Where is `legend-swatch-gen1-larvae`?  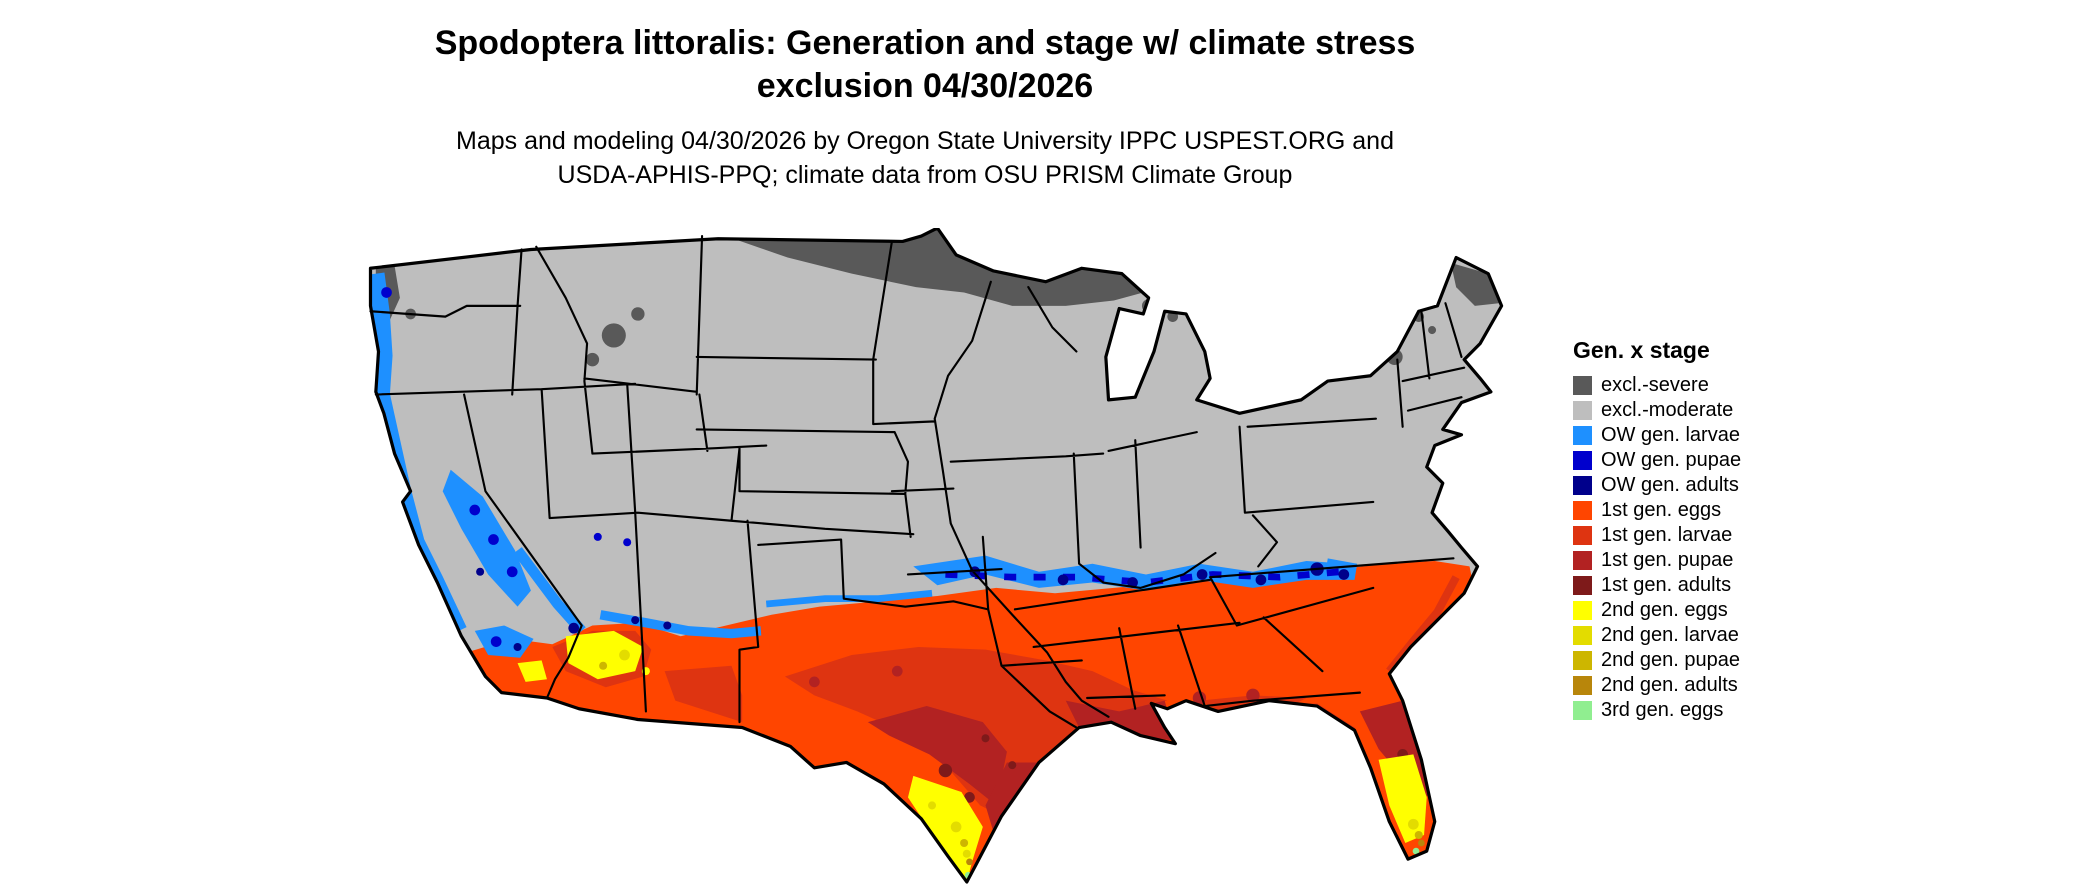 legend-swatch-gen1-larvae is located at coordinates (1582, 535).